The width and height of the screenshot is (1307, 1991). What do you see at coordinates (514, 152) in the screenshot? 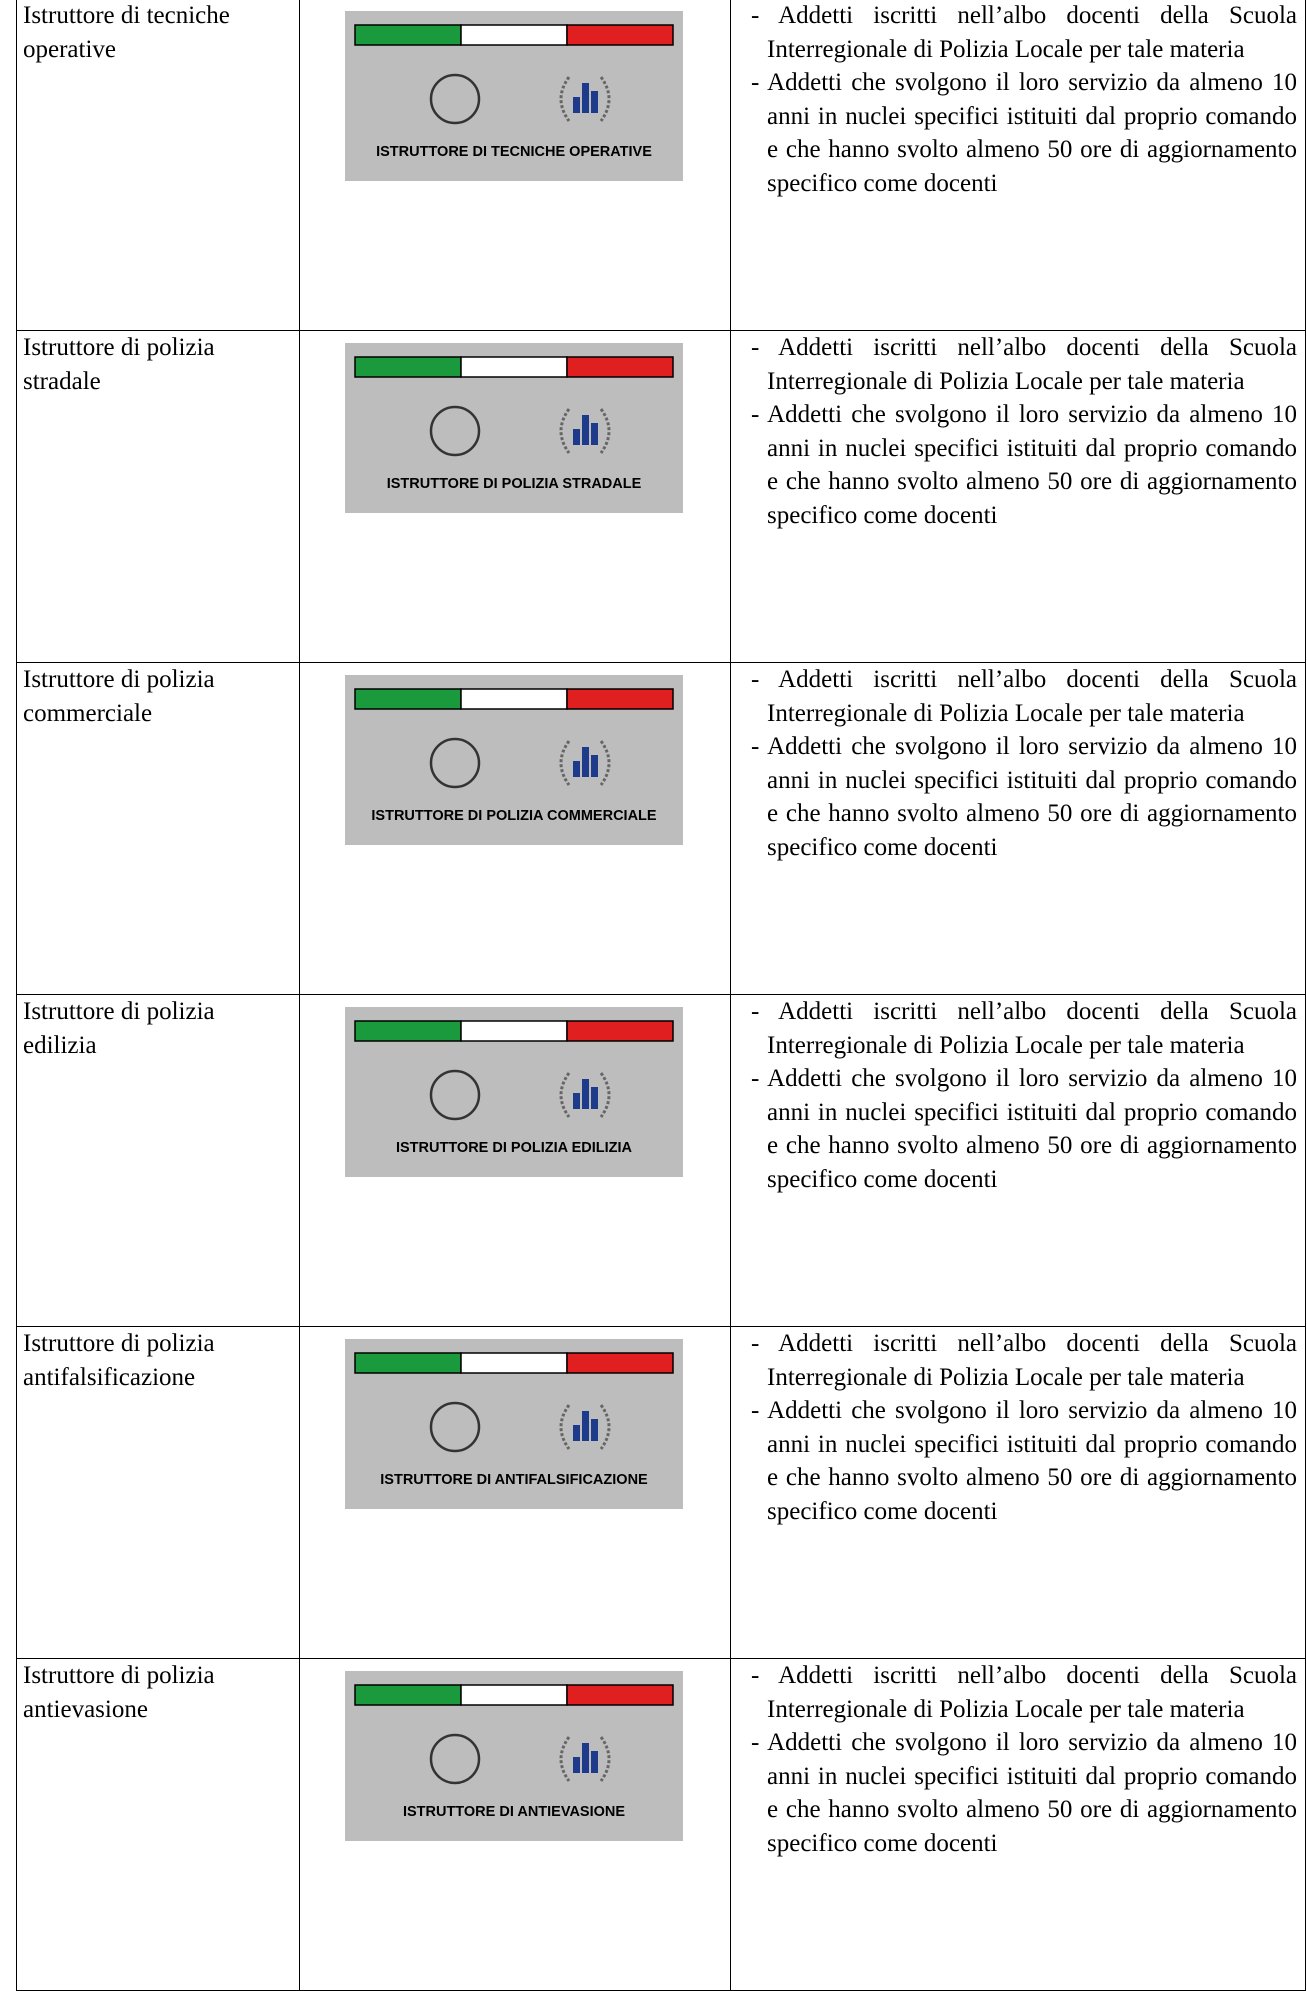
I see `badge-caption: ISTRUTTORE DI TECNICHE OPERATIVE` at bounding box center [514, 152].